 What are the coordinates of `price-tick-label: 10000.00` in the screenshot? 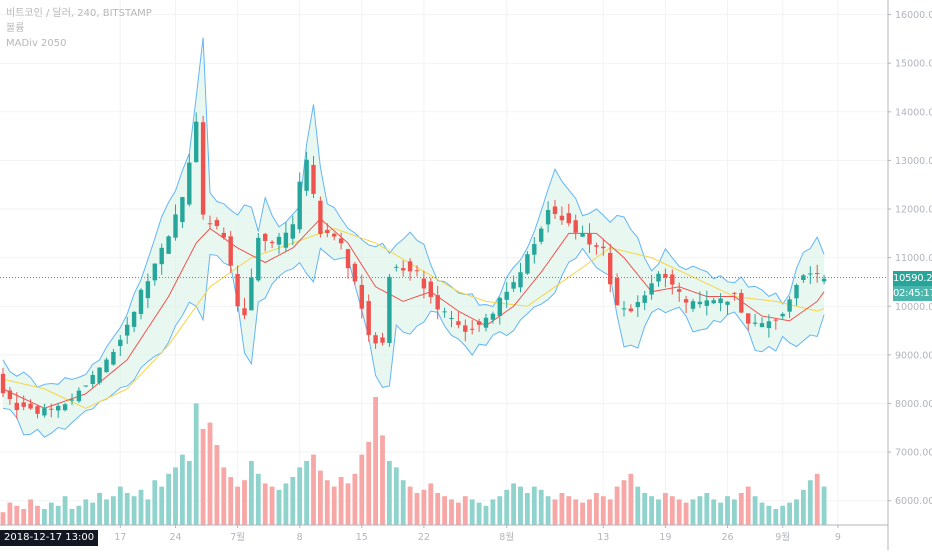 It's located at (913, 307).